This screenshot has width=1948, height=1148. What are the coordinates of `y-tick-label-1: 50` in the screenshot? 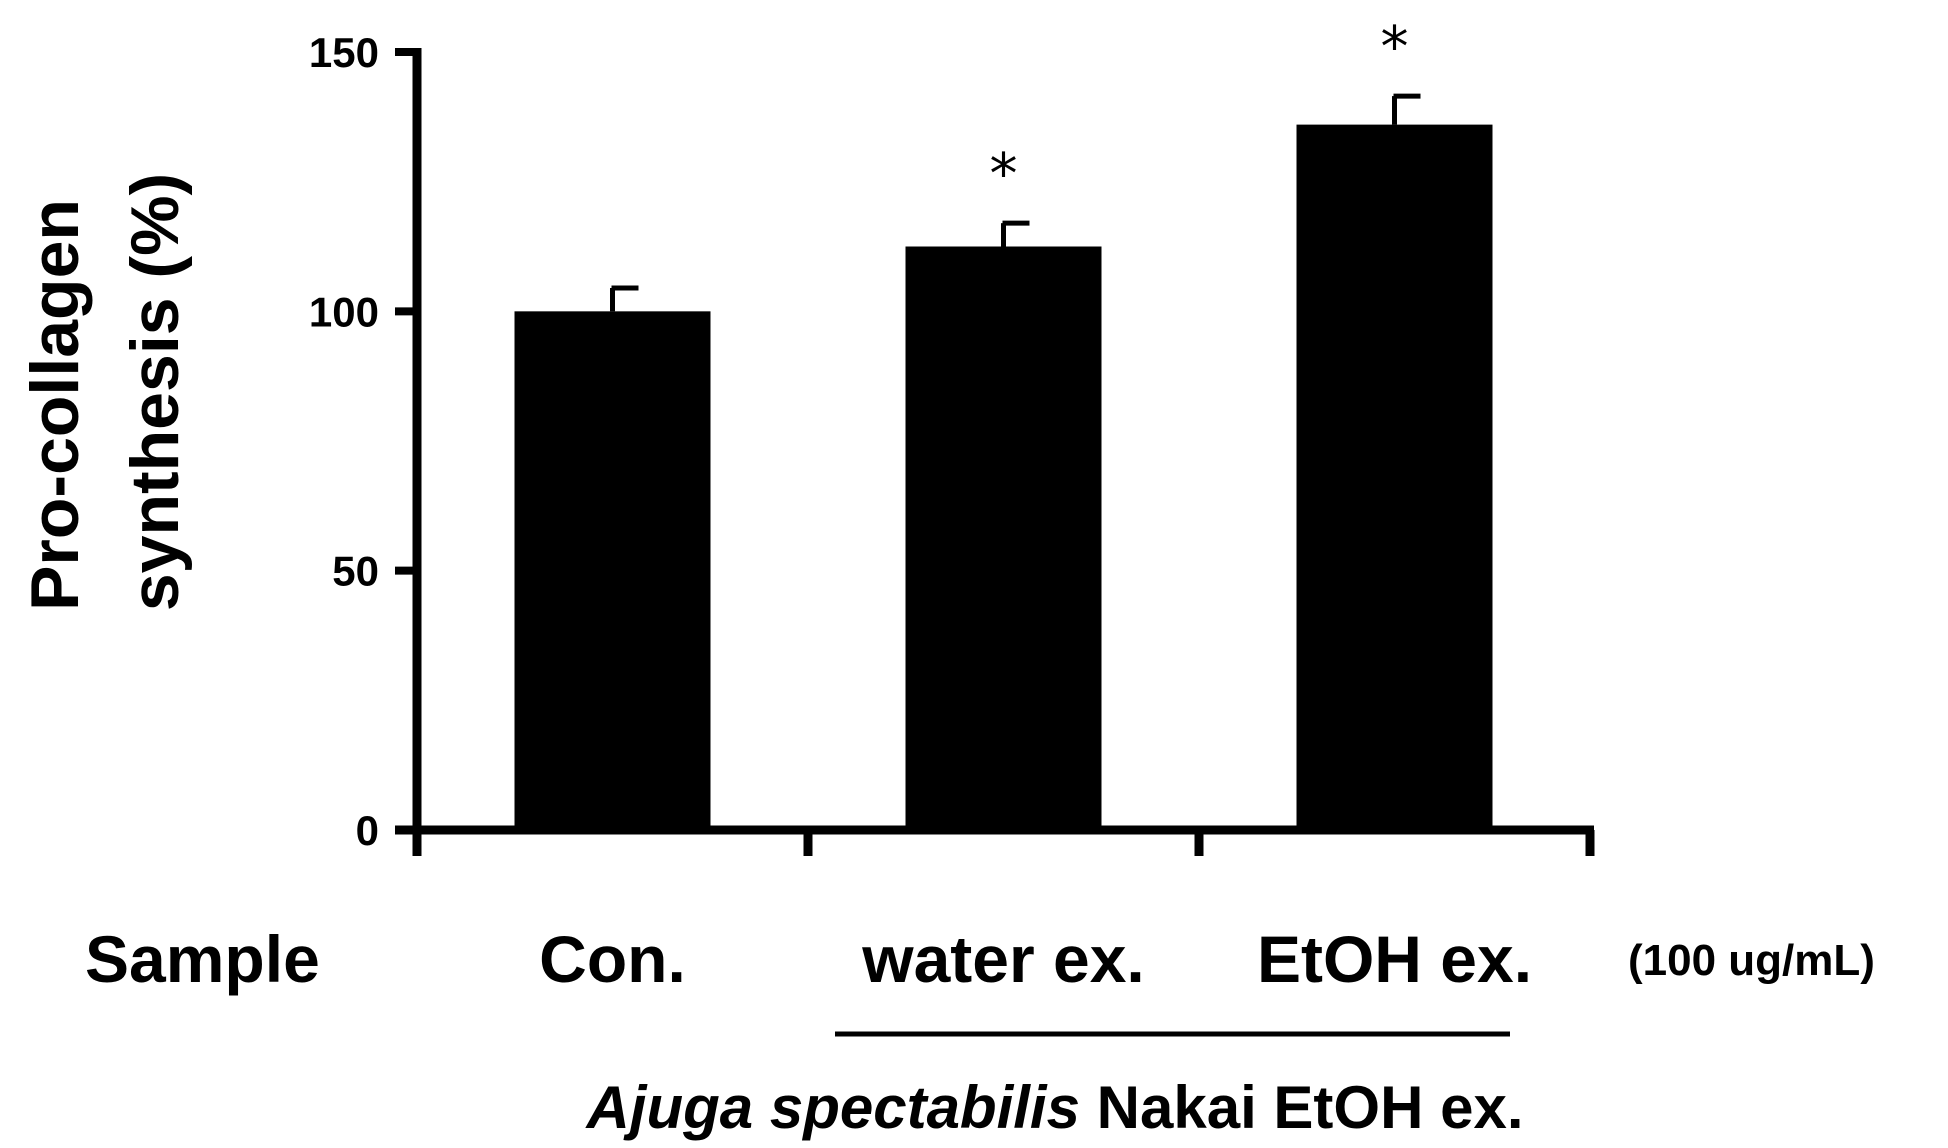 It's located at (355, 571).